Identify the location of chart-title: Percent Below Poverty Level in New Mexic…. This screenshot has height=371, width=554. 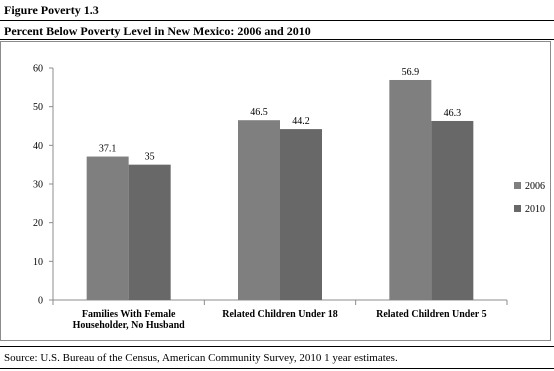
(157, 31).